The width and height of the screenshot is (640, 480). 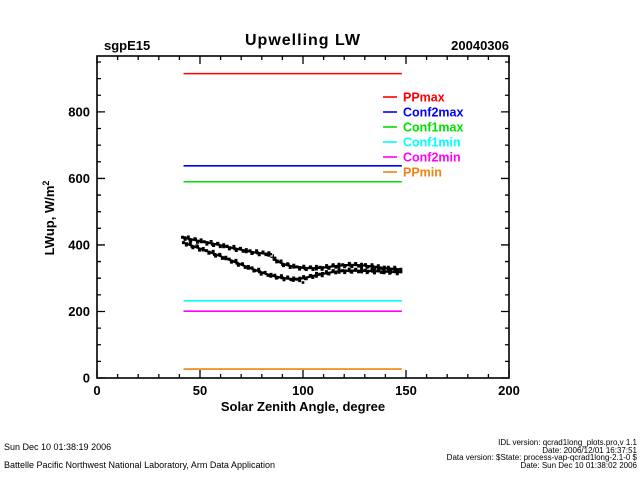 I want to click on y-tick-label: 200, so click(x=79, y=311).